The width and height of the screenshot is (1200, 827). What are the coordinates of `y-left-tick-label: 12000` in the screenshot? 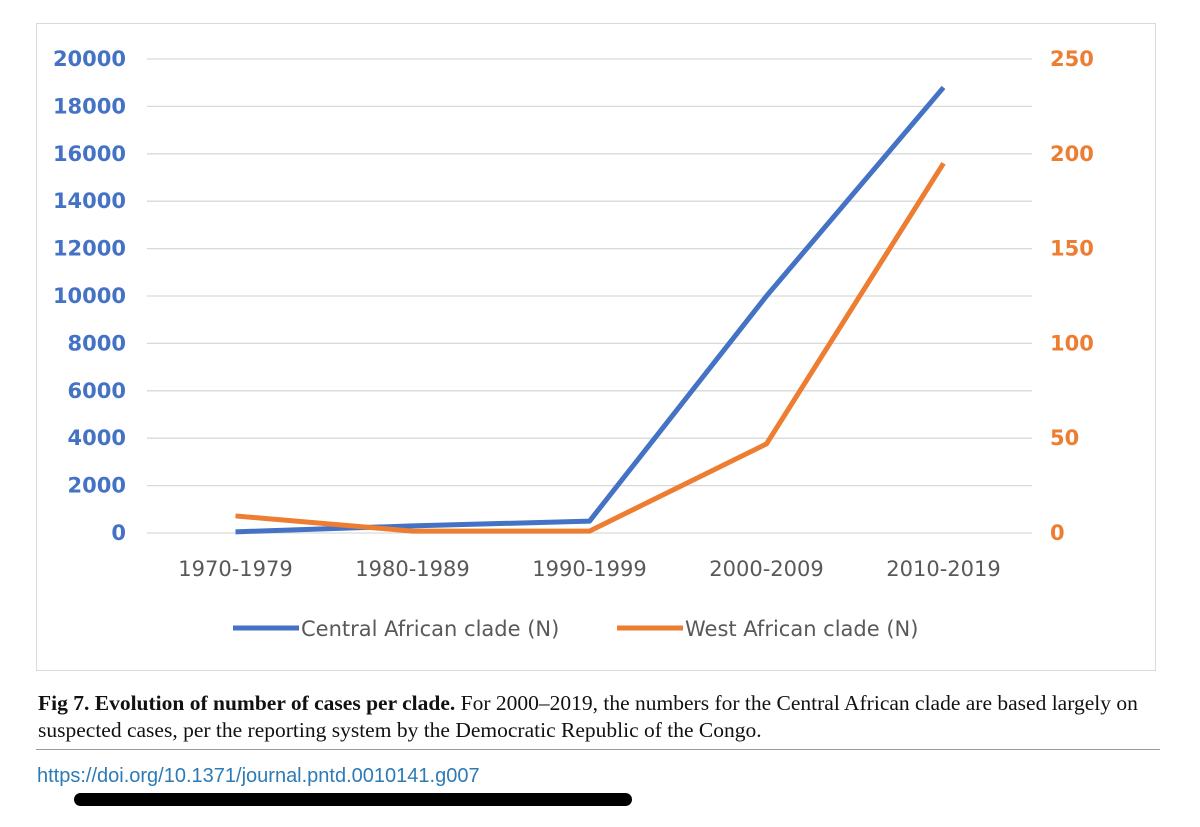 It's located at (89, 249).